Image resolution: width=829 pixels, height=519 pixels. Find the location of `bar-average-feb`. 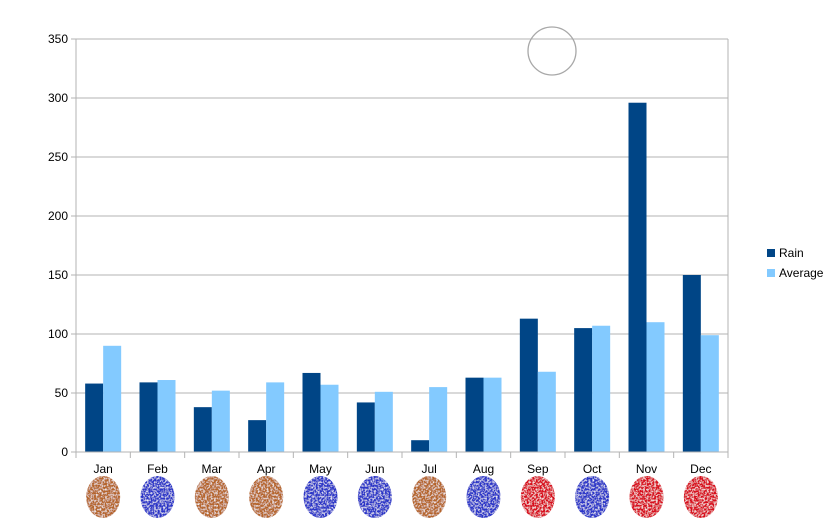

bar-average-feb is located at coordinates (166, 416).